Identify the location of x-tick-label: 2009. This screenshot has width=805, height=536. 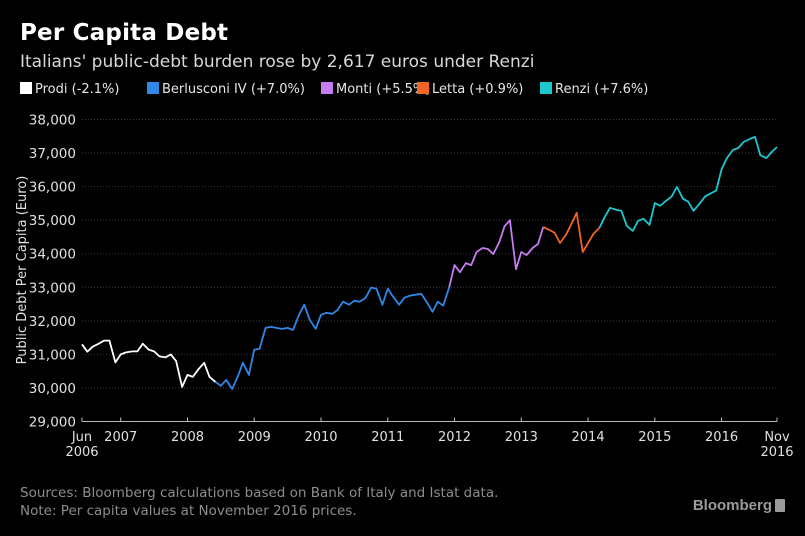
(254, 437).